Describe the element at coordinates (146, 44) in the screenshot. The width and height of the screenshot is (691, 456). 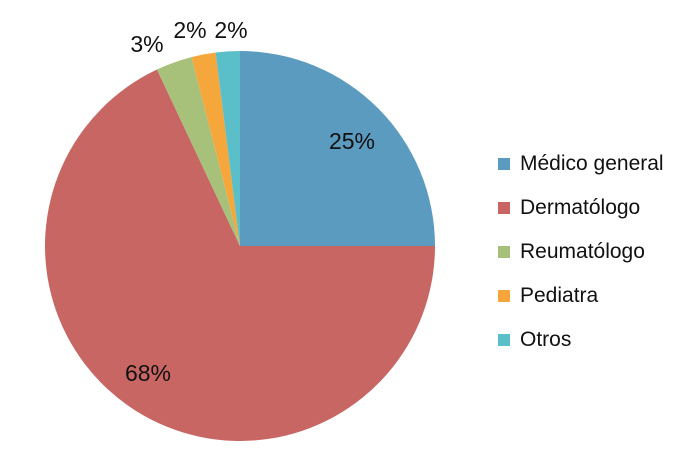
I see `data-label-reumatologo: 3%` at that location.